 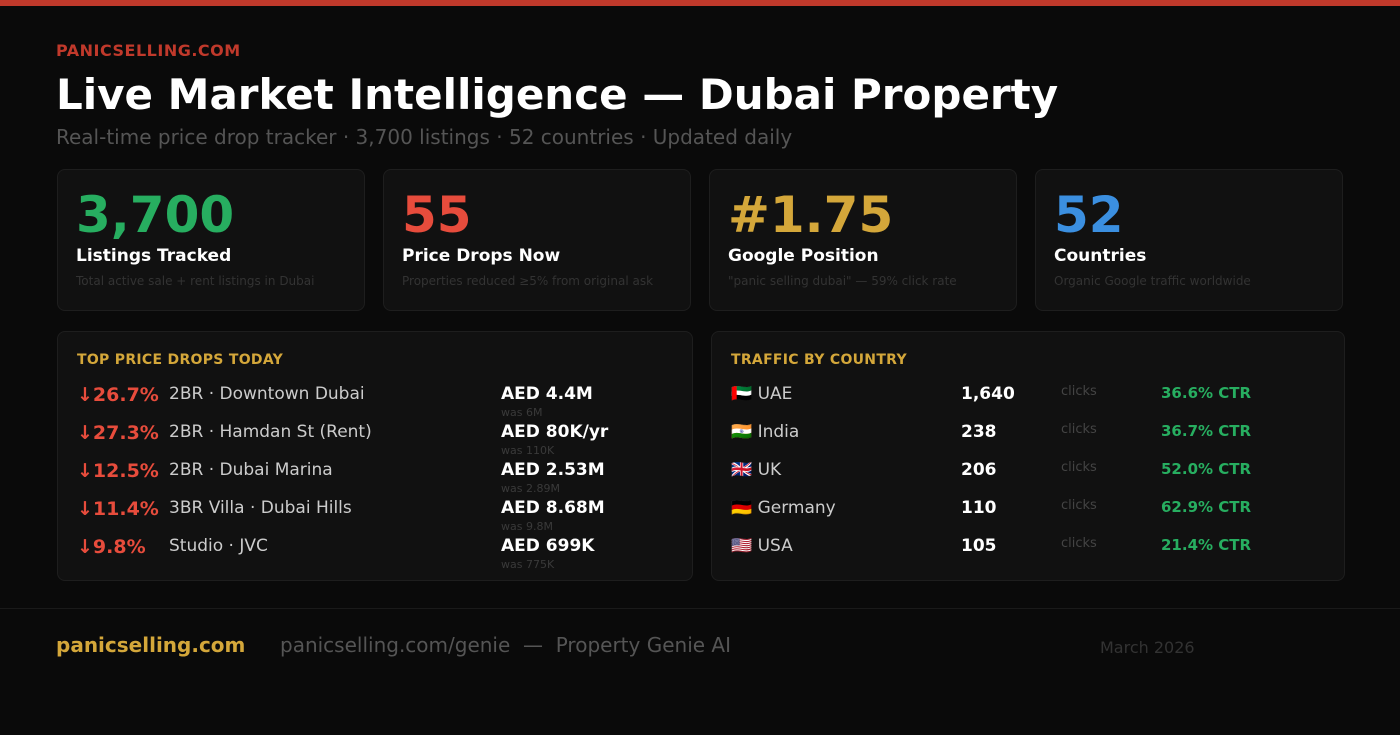 I want to click on stat-desc: "panic selling dubai" — 59% click rate, so click(x=842, y=281).